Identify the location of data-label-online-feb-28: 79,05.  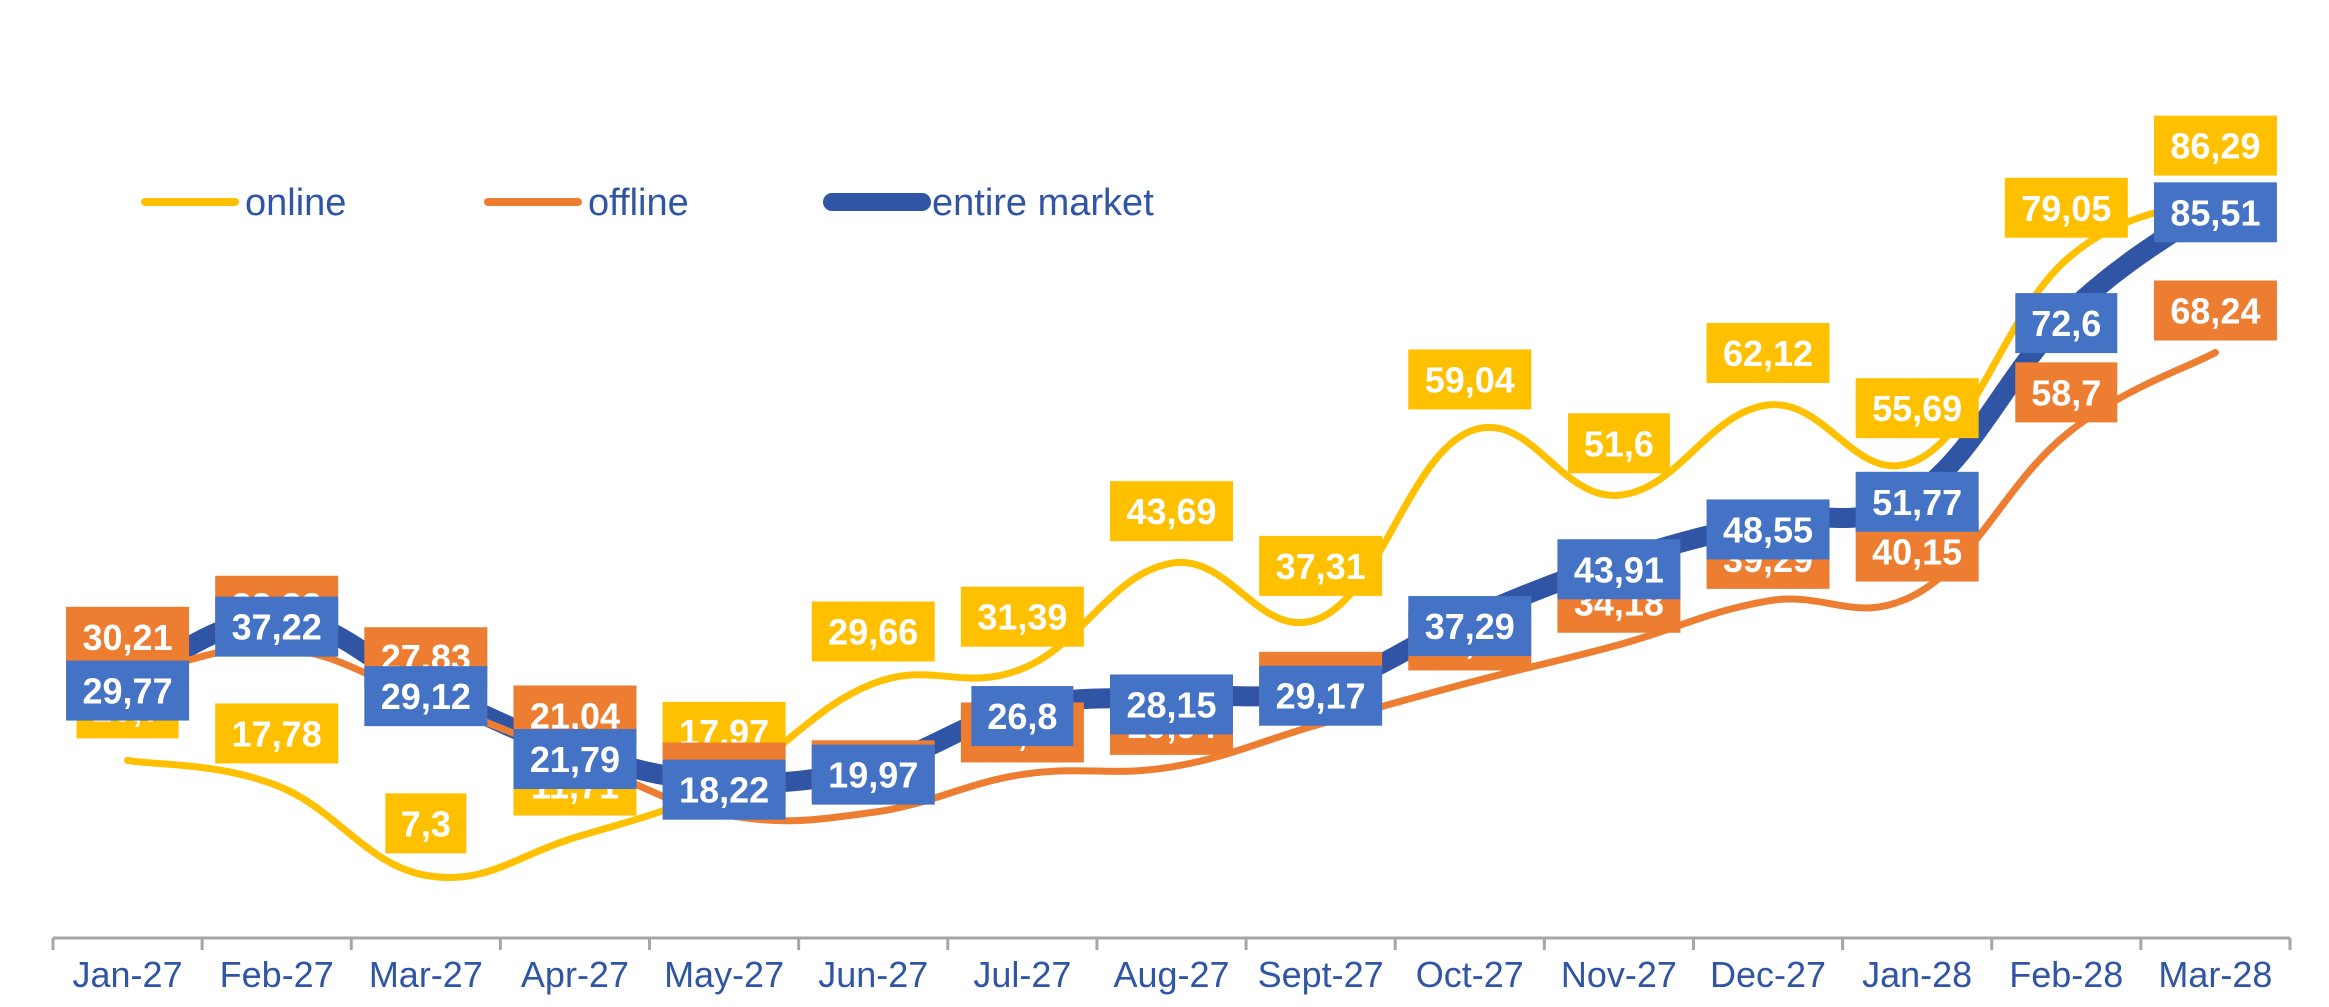
(2066, 207).